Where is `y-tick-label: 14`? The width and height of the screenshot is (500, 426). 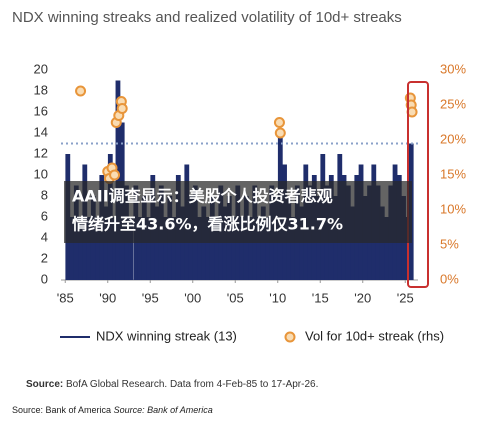 y-tick-label: 14 is located at coordinates (41, 131).